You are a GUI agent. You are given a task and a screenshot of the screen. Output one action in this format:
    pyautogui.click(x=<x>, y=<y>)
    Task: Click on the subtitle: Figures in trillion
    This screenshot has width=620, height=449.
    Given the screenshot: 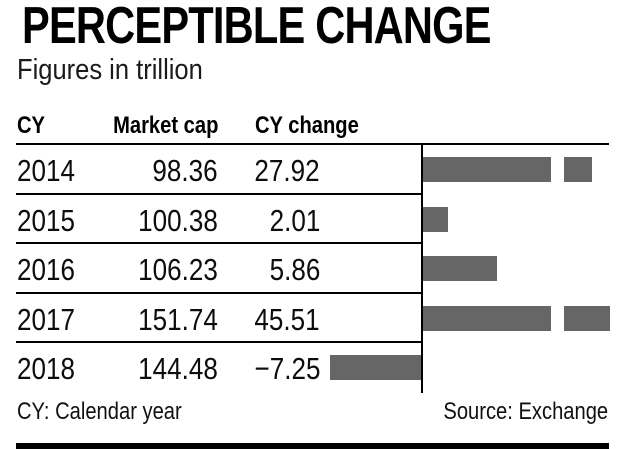 What is the action you would take?
    pyautogui.click(x=110, y=70)
    